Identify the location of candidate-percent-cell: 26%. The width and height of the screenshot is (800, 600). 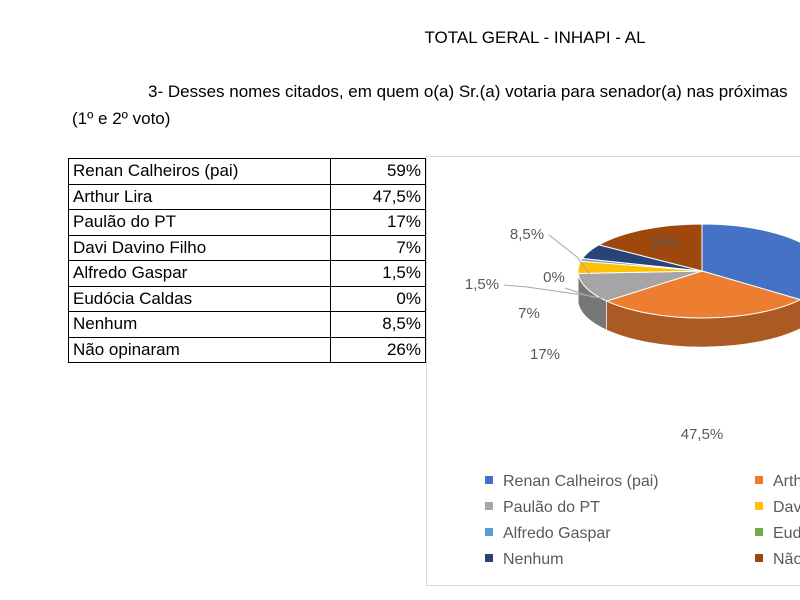
(378, 349).